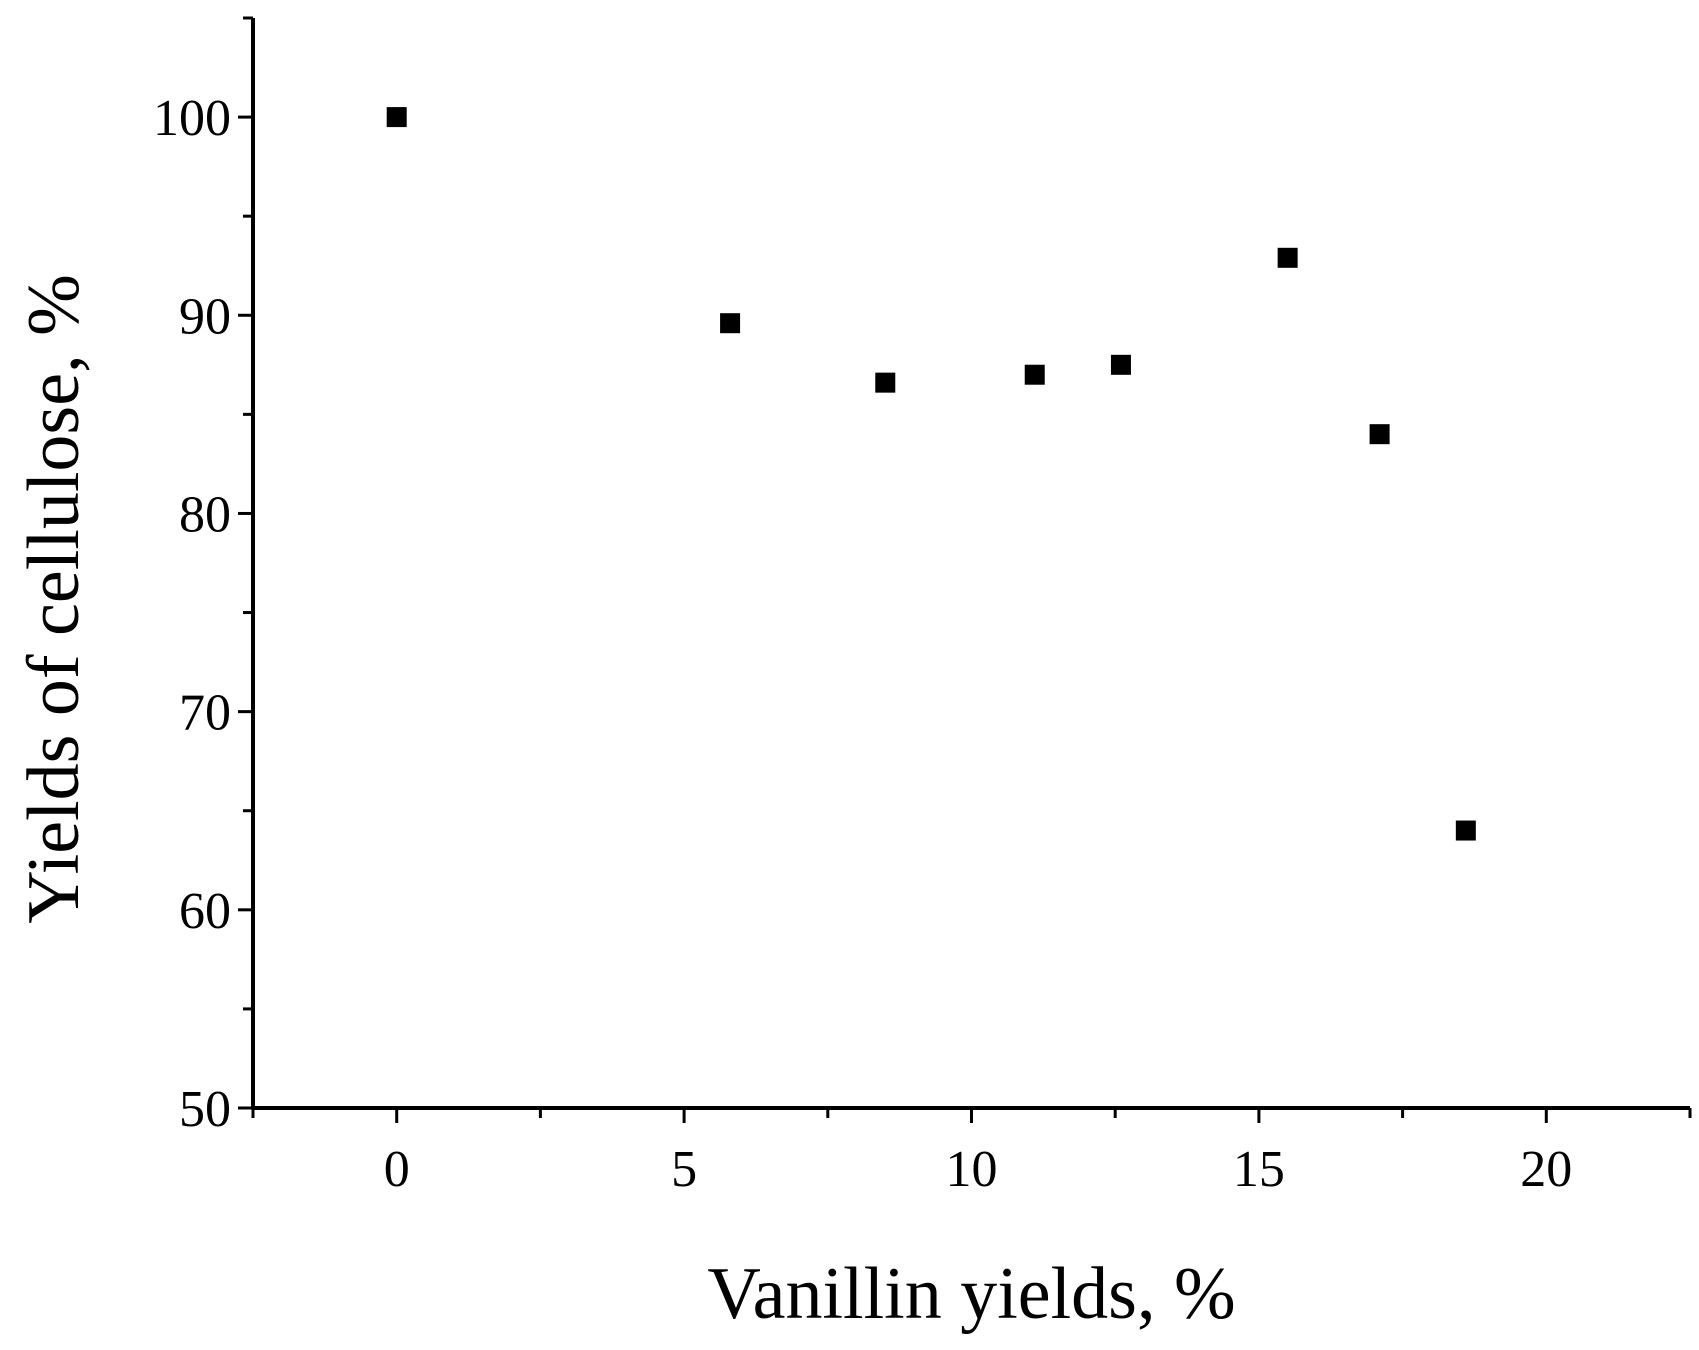  I want to click on y-tick-label: 90, so click(205, 316).